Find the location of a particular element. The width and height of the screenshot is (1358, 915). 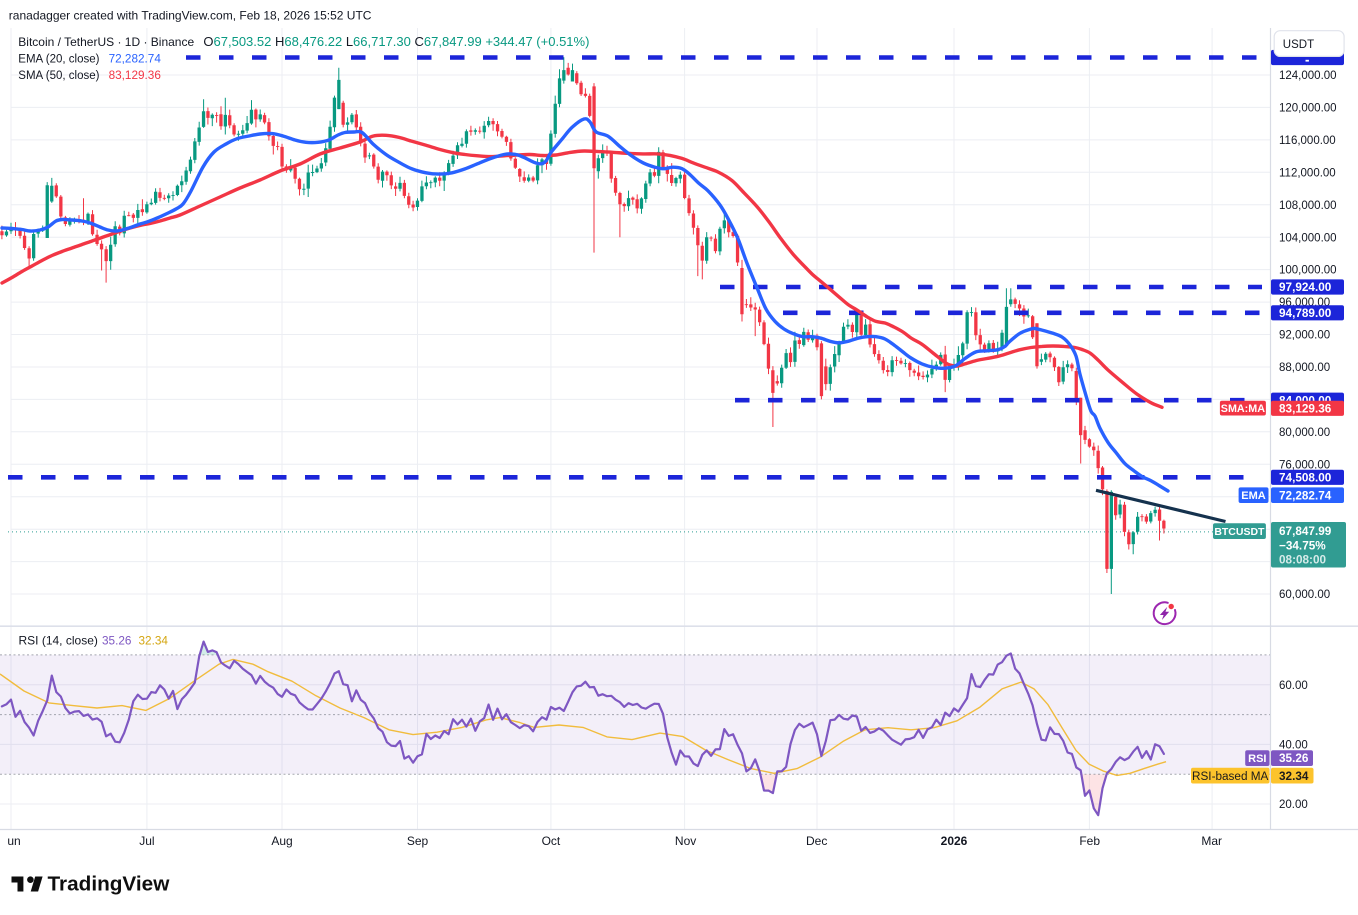

svg-text: 60.00 is located at coordinates (1293, 686).